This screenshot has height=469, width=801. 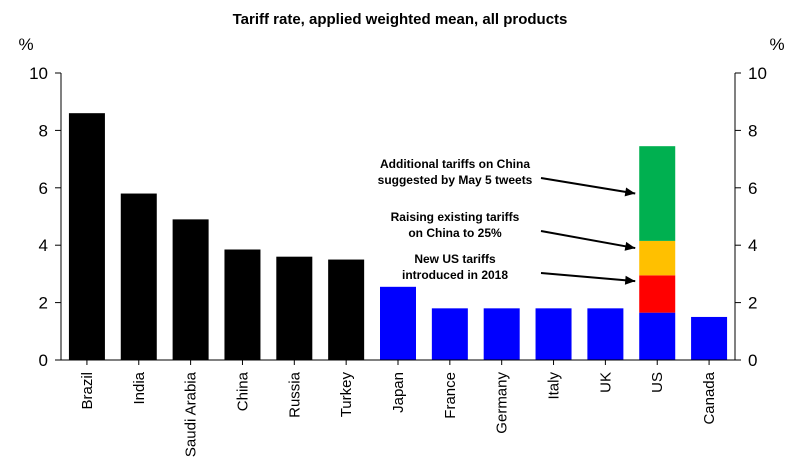 I want to click on bar-us-s4, so click(x=657, y=193).